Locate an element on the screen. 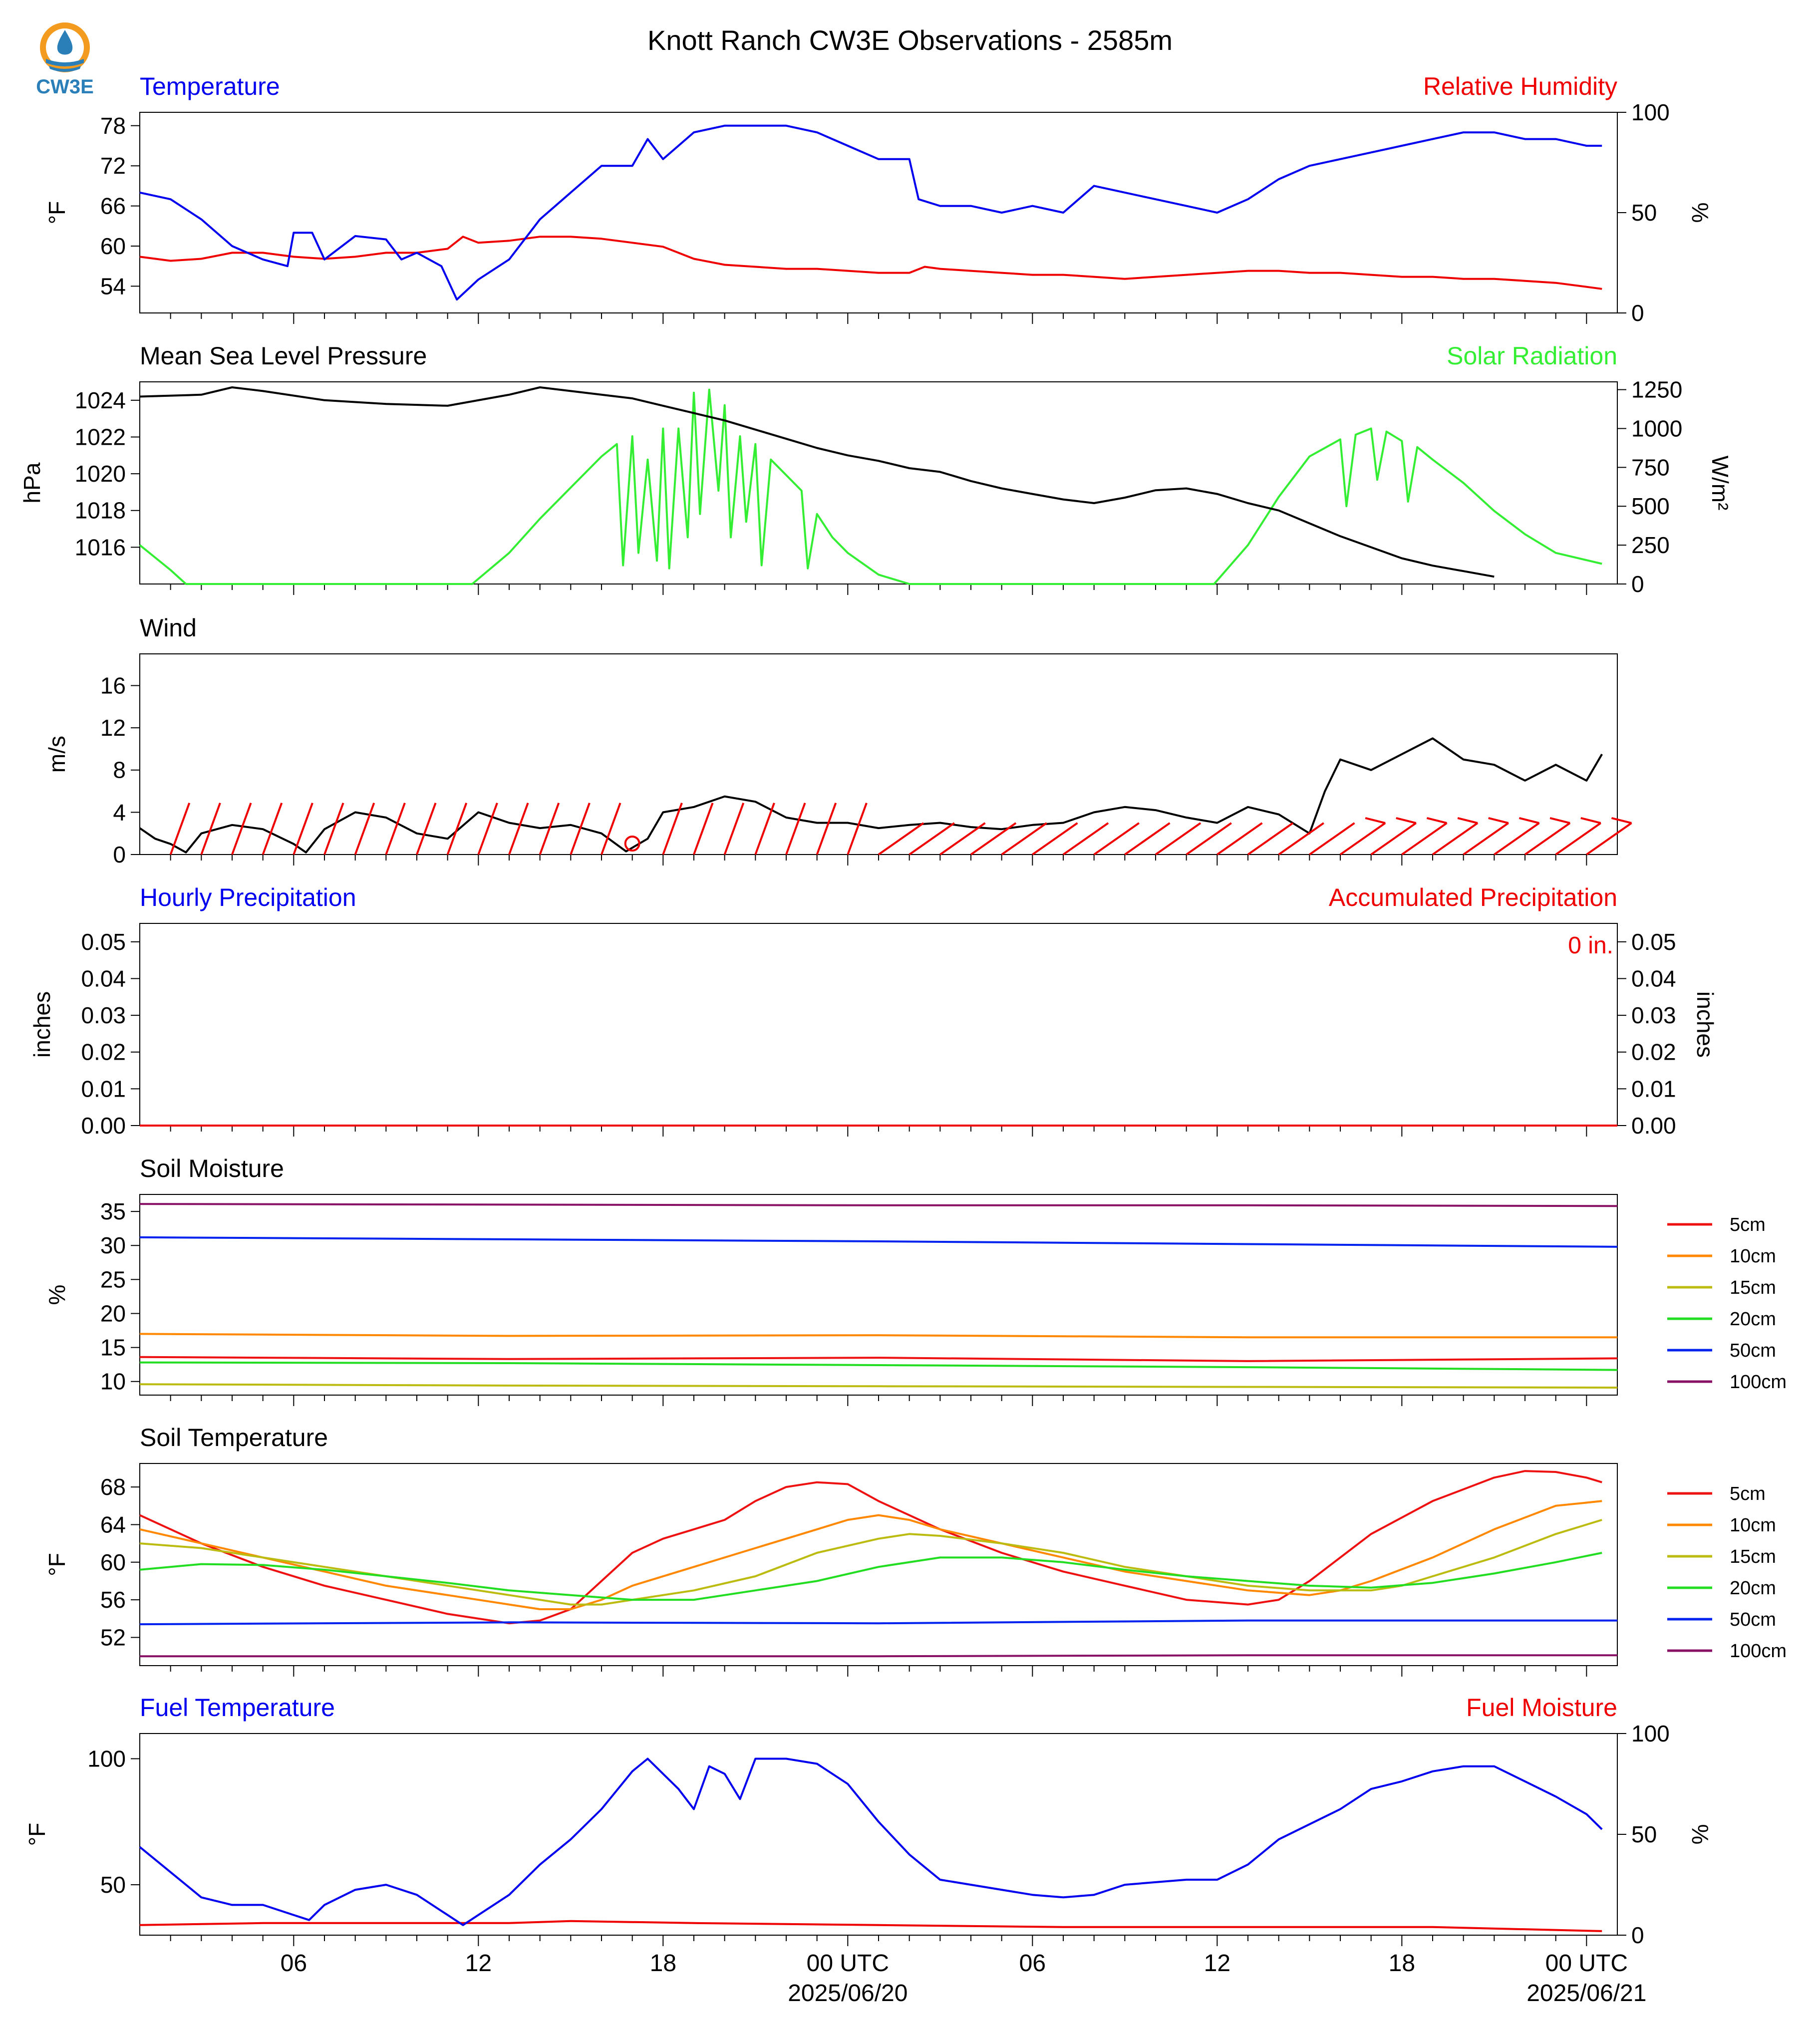 This screenshot has height=2028, width=1820. y2-tick-label: 50 is located at coordinates (1644, 213).